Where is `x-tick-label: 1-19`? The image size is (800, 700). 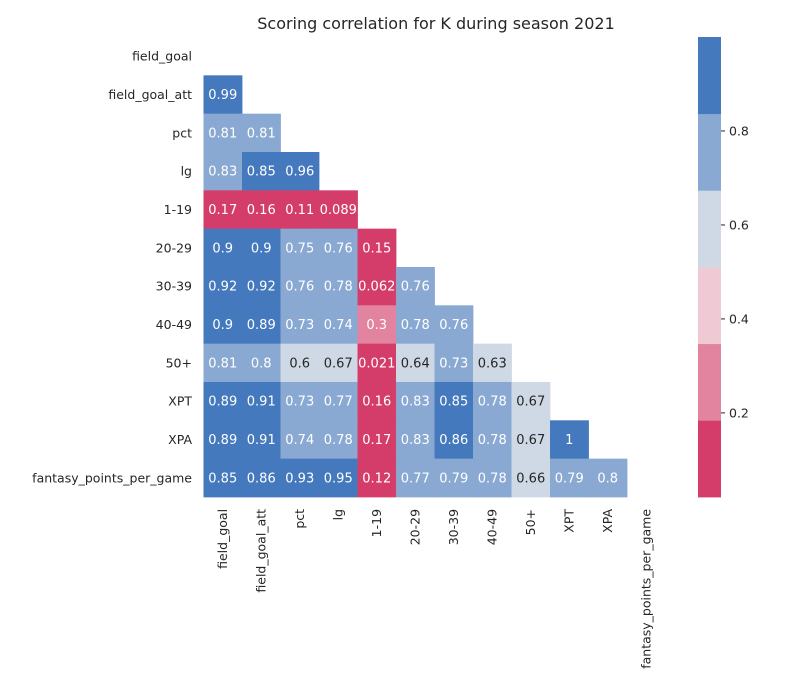
x-tick-label: 1-19 is located at coordinates (376, 523).